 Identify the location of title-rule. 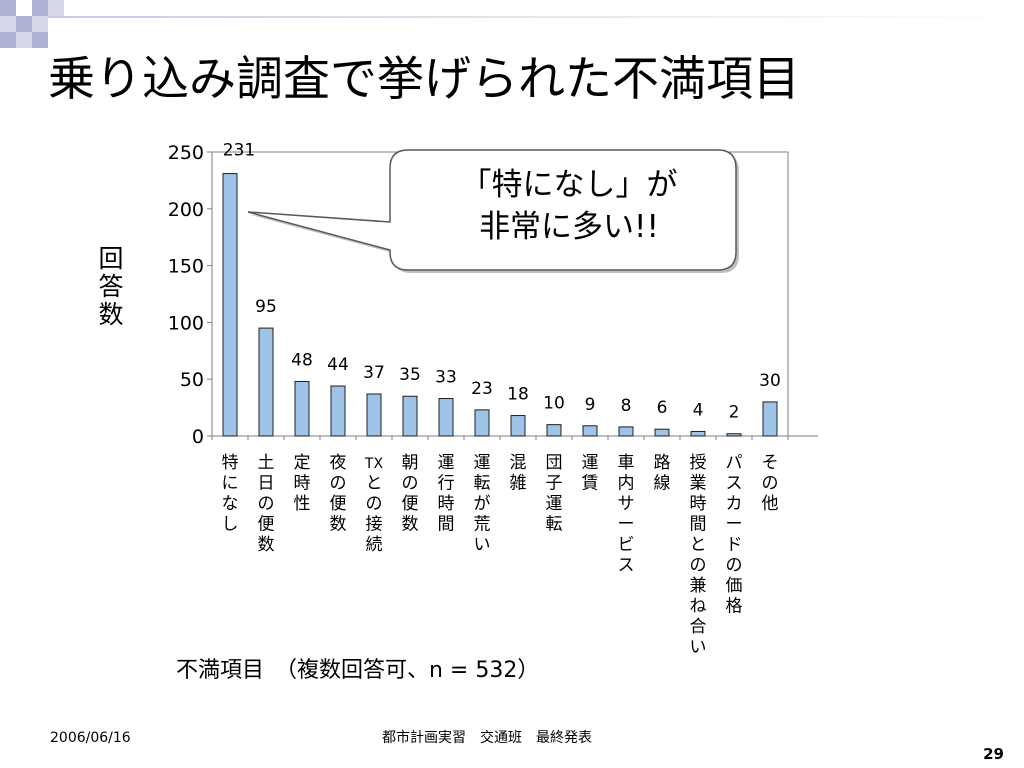
(536, 17).